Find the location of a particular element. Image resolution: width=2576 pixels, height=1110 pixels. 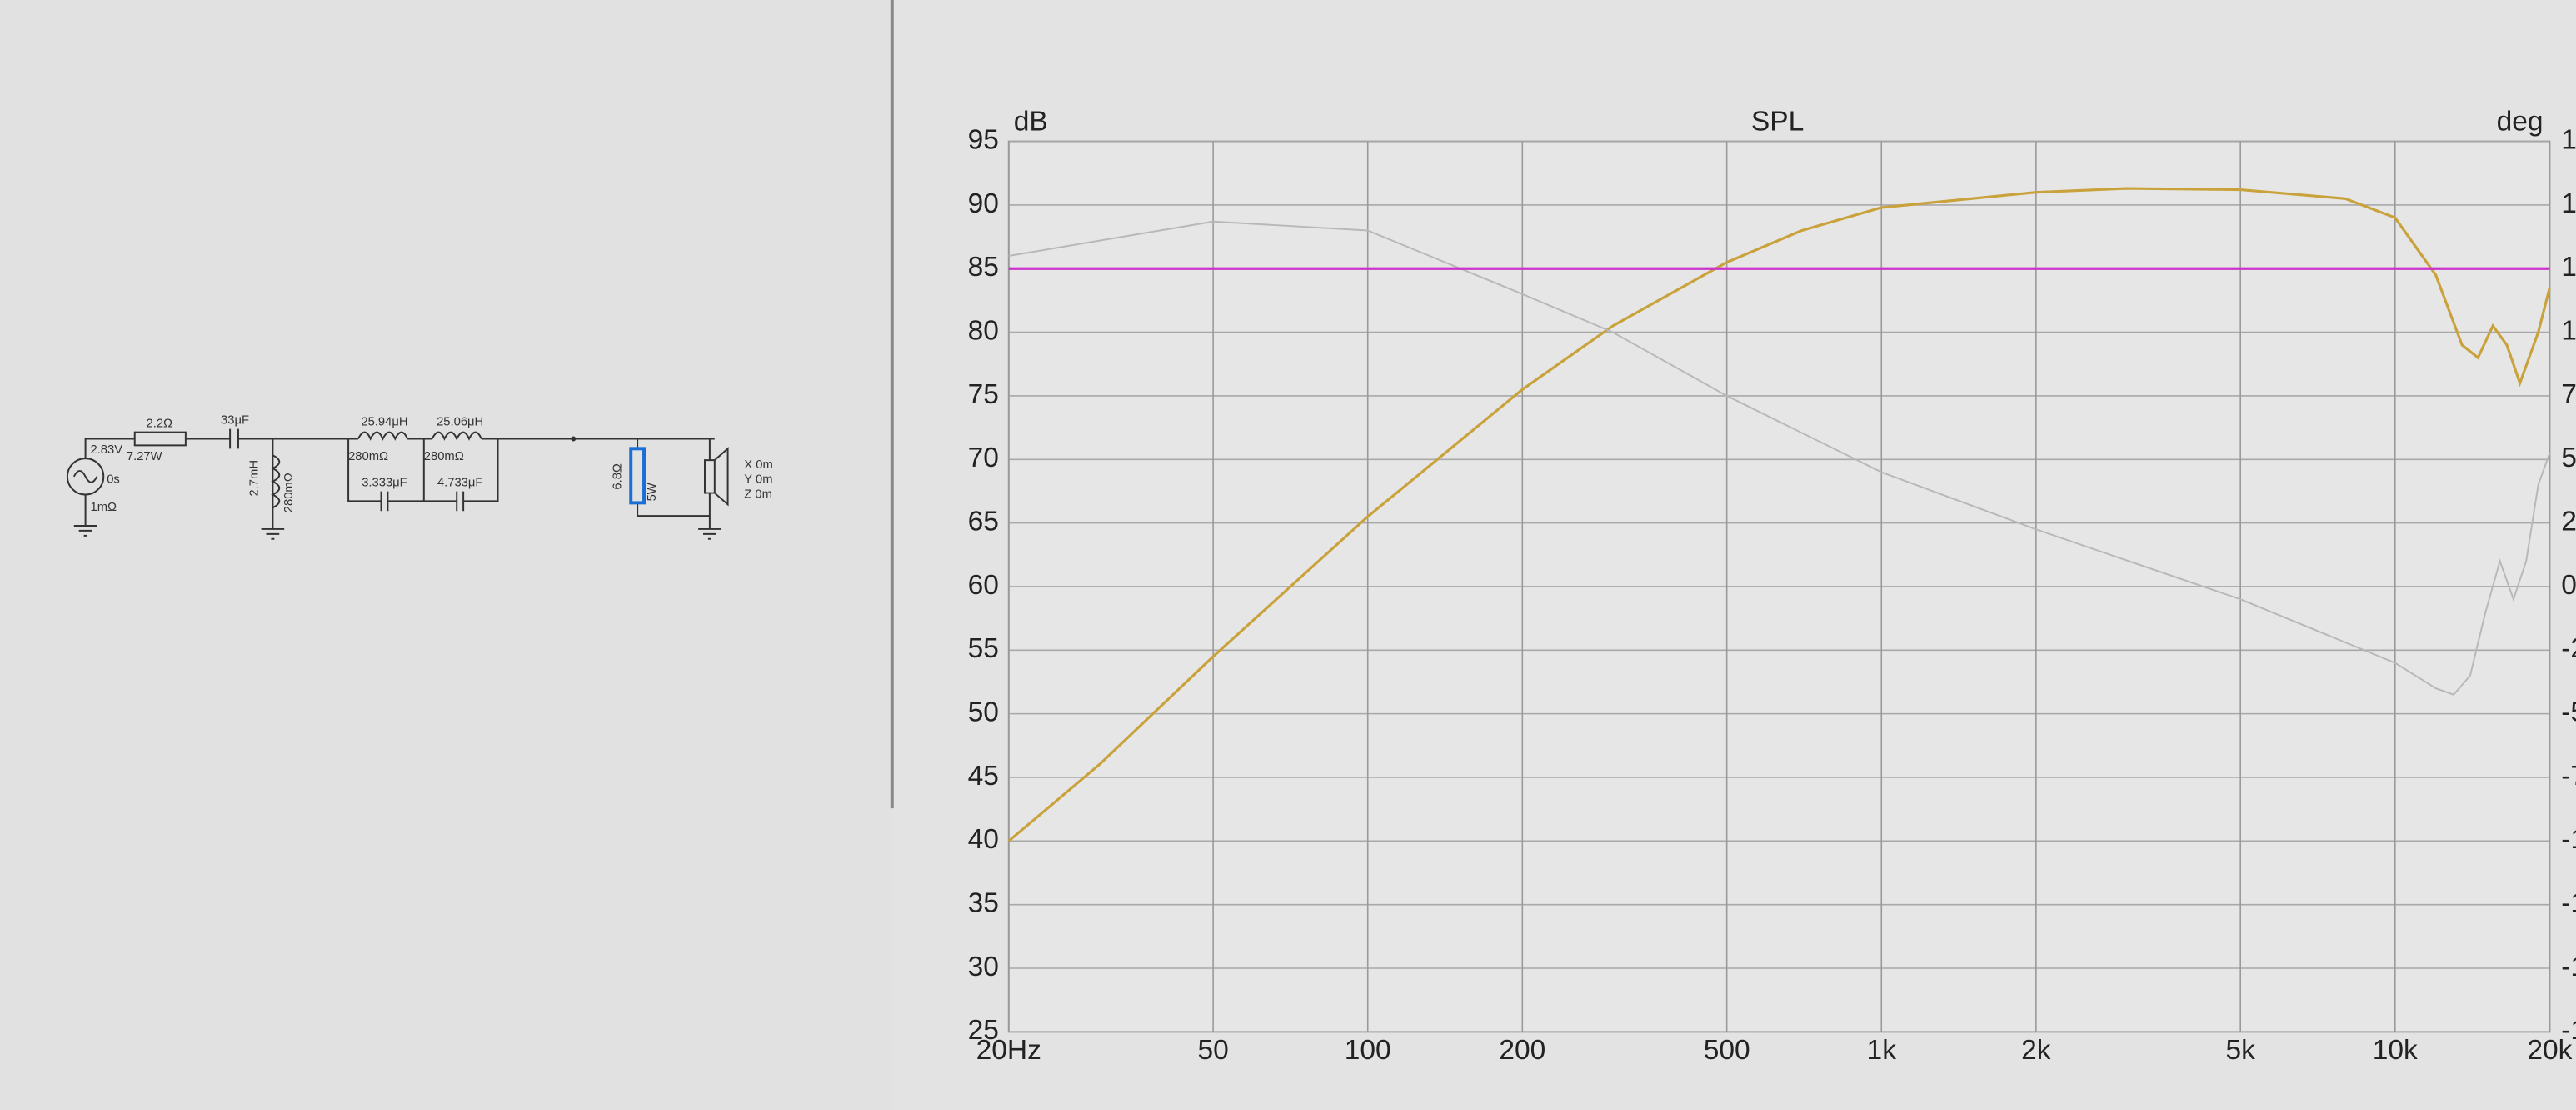

y-tick-label: 80 is located at coordinates (983, 330).